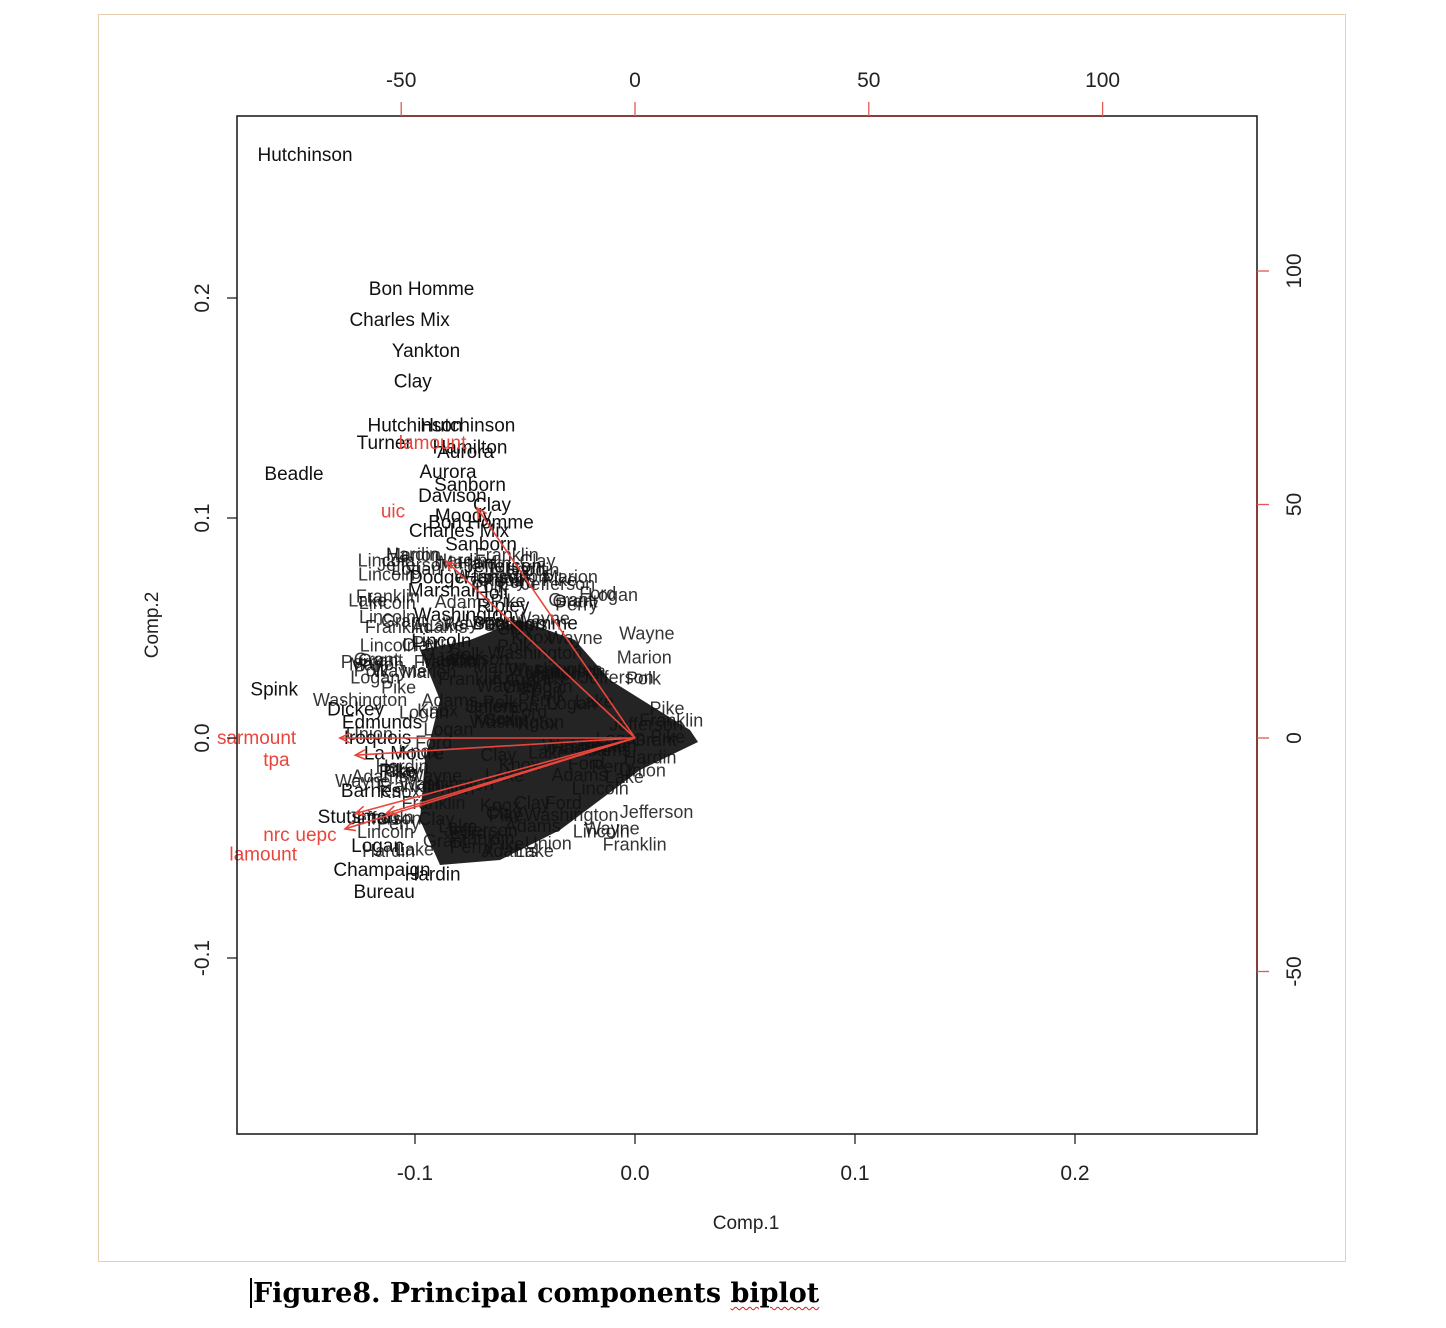 The height and width of the screenshot is (1328, 1446). Describe the element at coordinates (467, 655) in the screenshot. I see `overplotted-point-label: Polk` at that location.